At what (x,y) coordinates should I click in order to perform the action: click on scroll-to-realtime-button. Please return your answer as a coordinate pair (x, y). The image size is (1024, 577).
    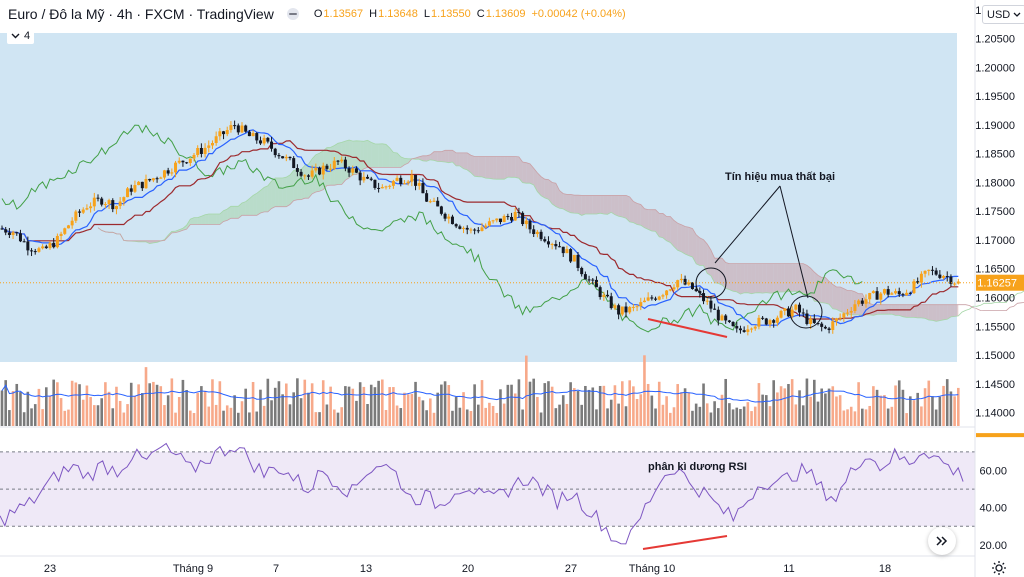
    Looking at the image, I should click on (942, 541).